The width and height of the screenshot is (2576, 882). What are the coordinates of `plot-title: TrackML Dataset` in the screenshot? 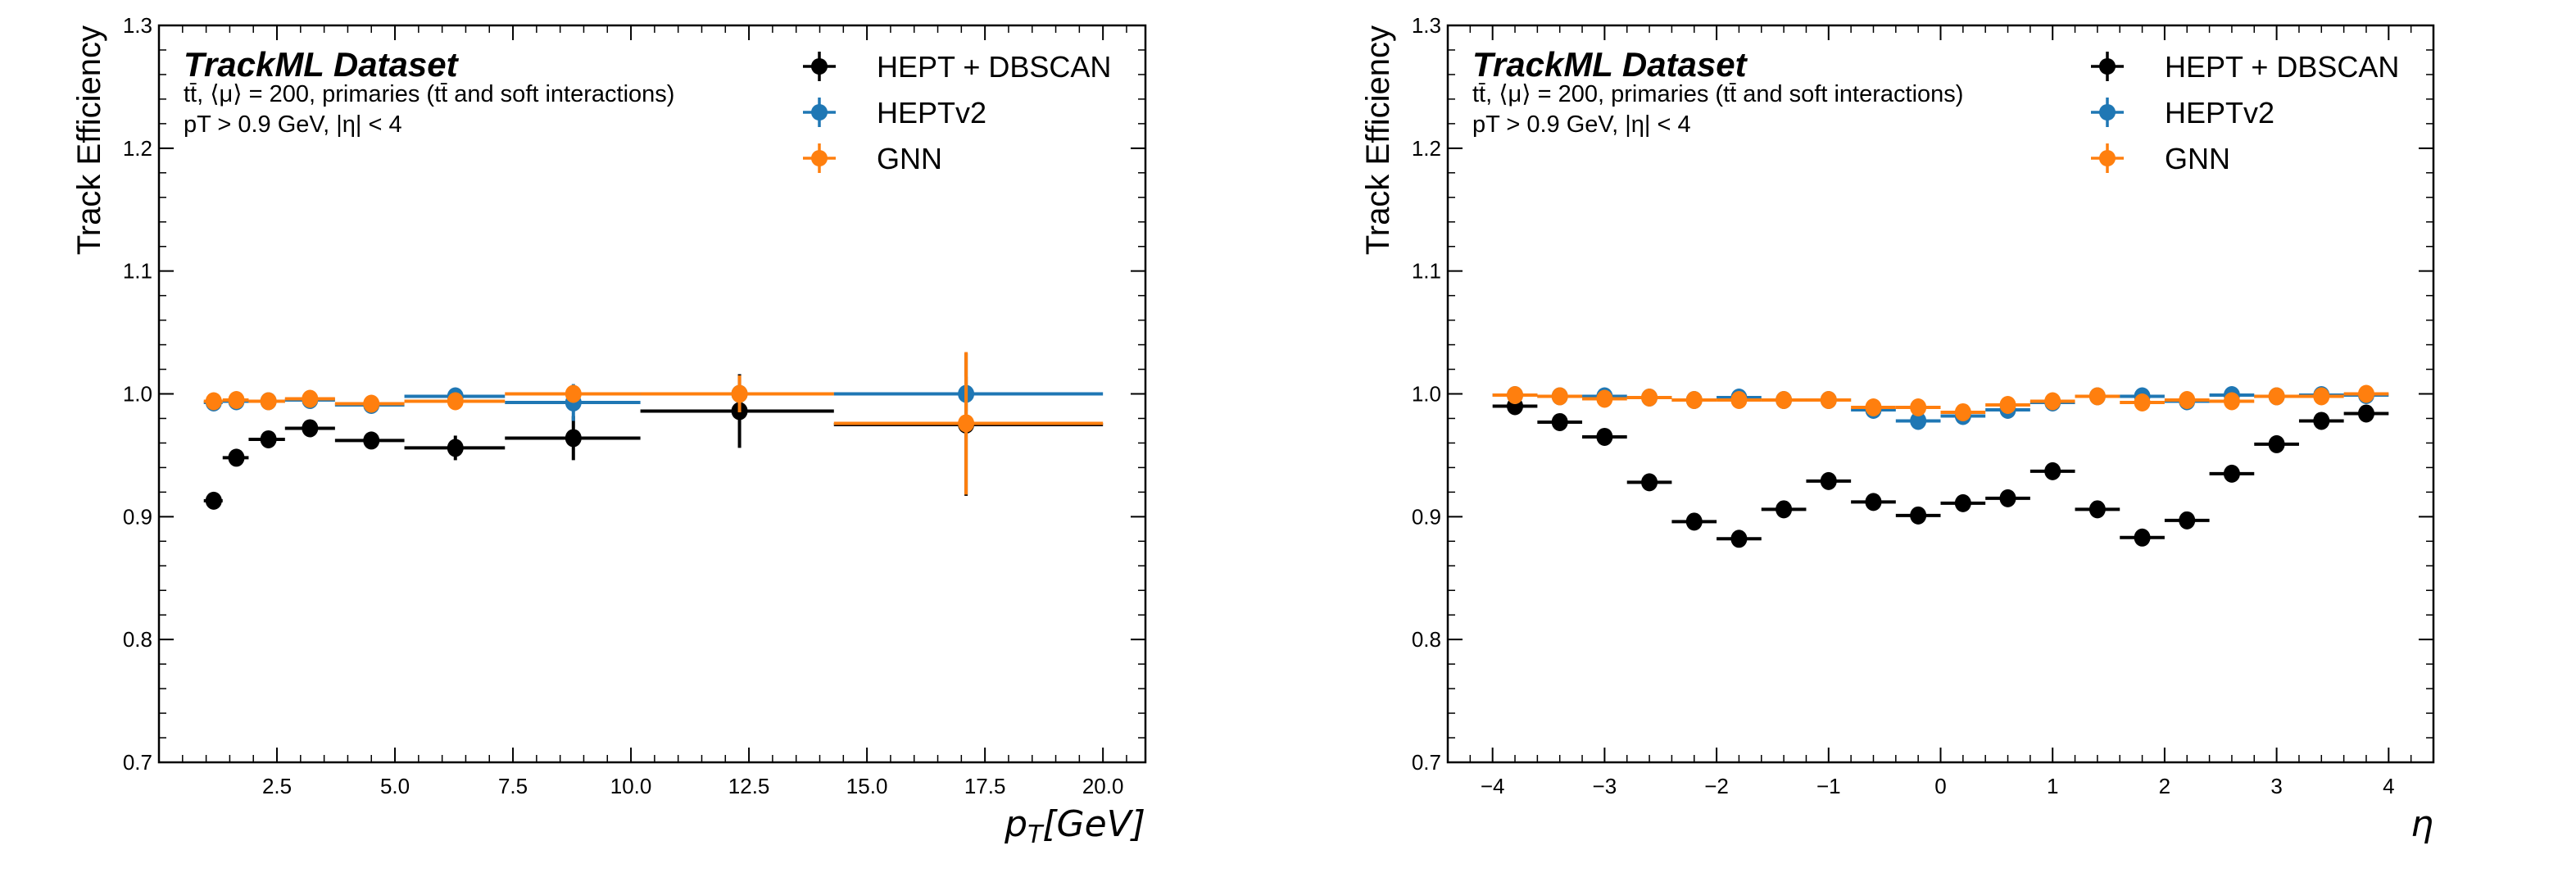 It's located at (1610, 64).